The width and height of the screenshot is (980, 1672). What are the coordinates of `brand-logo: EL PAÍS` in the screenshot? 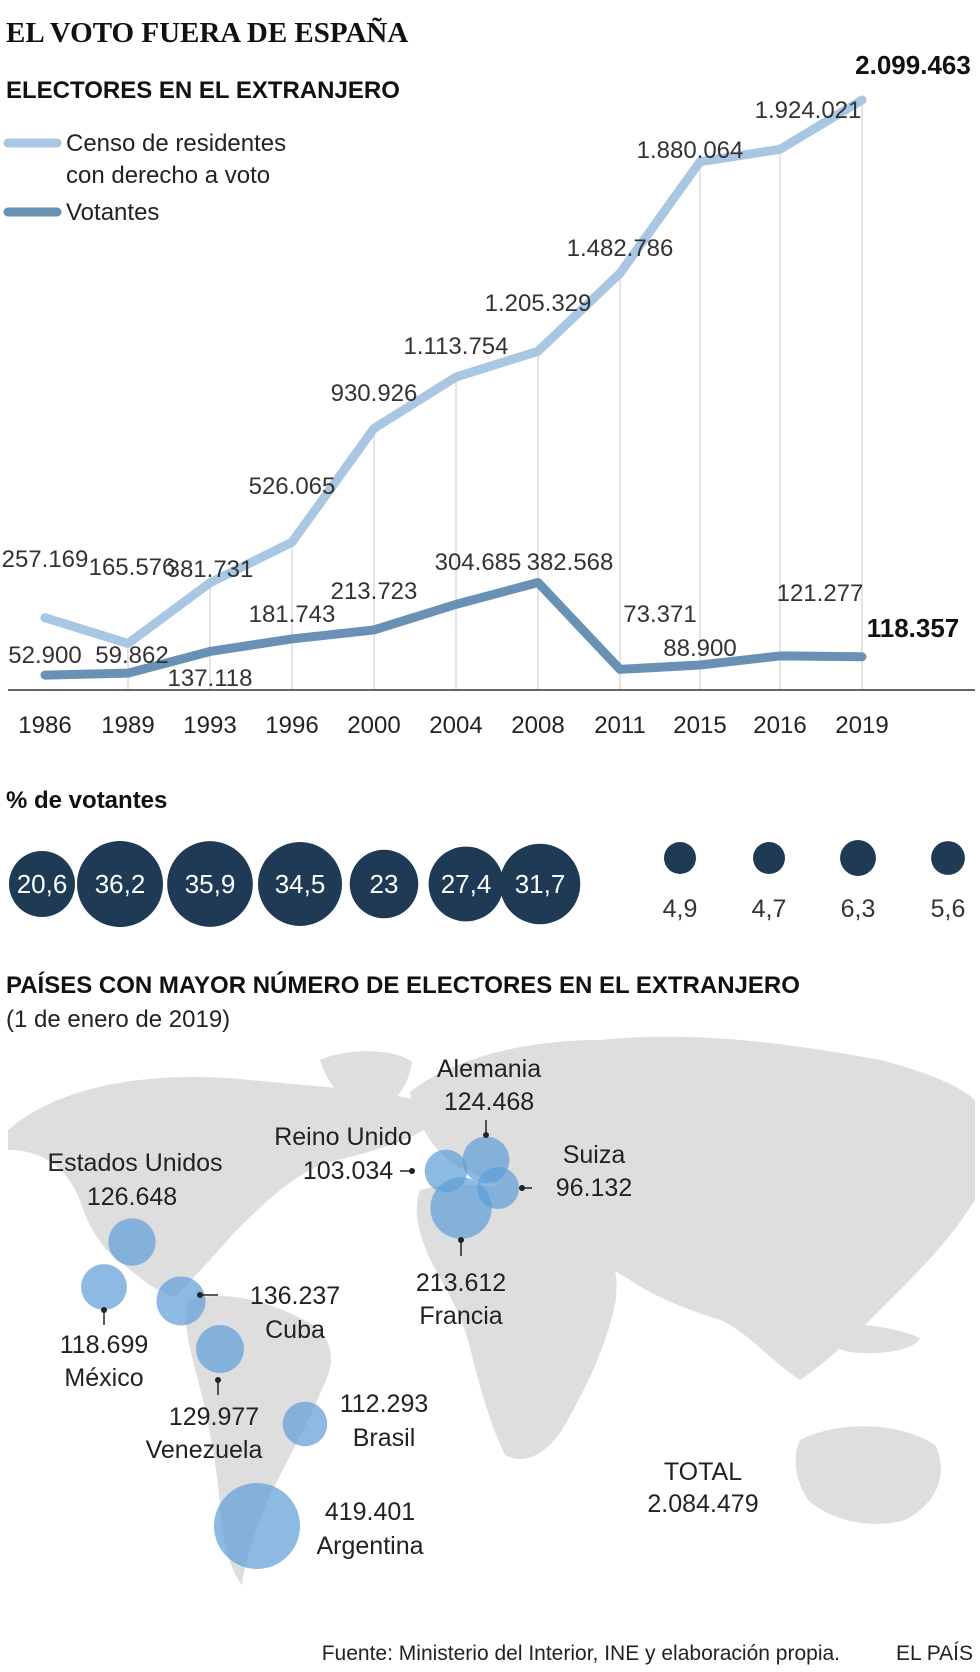 It's located at (934, 1653).